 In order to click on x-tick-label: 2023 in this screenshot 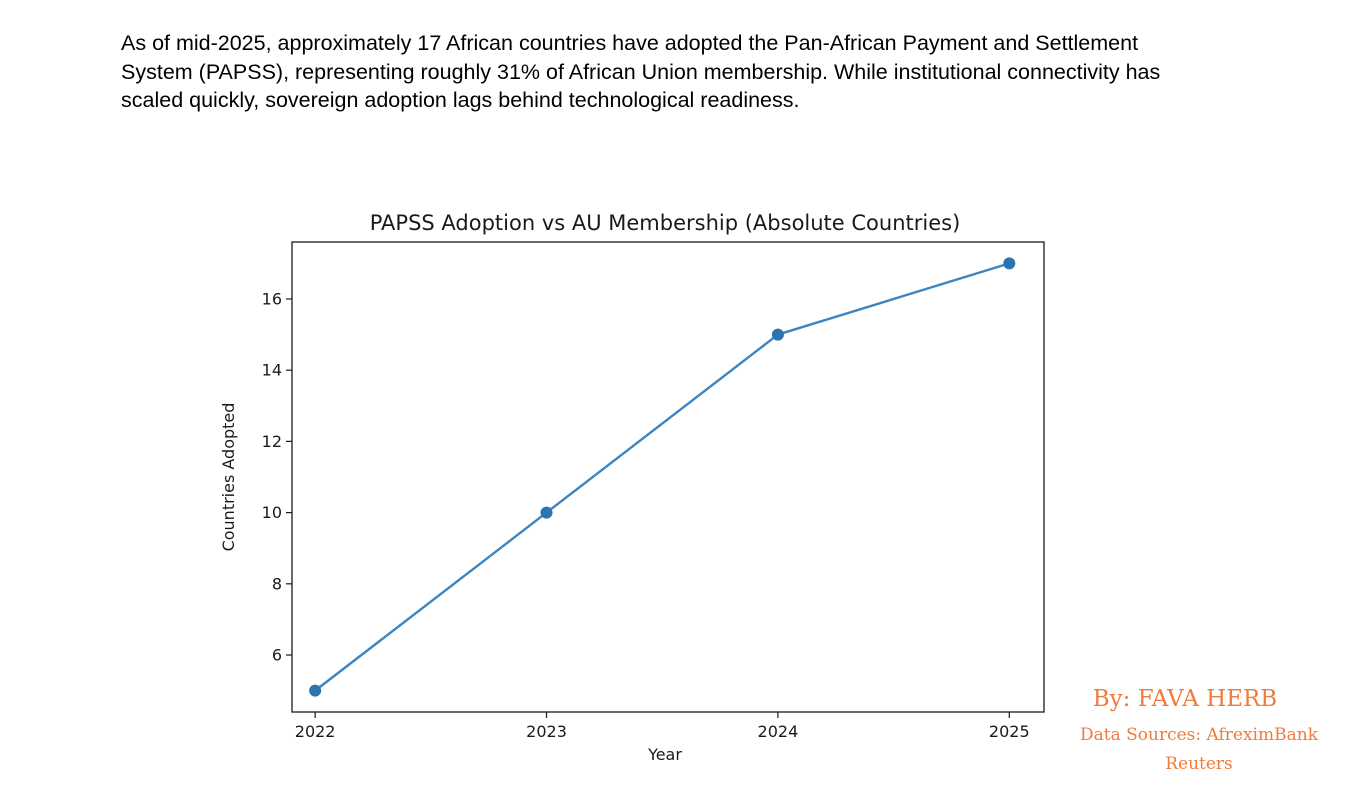, I will do `click(546, 731)`.